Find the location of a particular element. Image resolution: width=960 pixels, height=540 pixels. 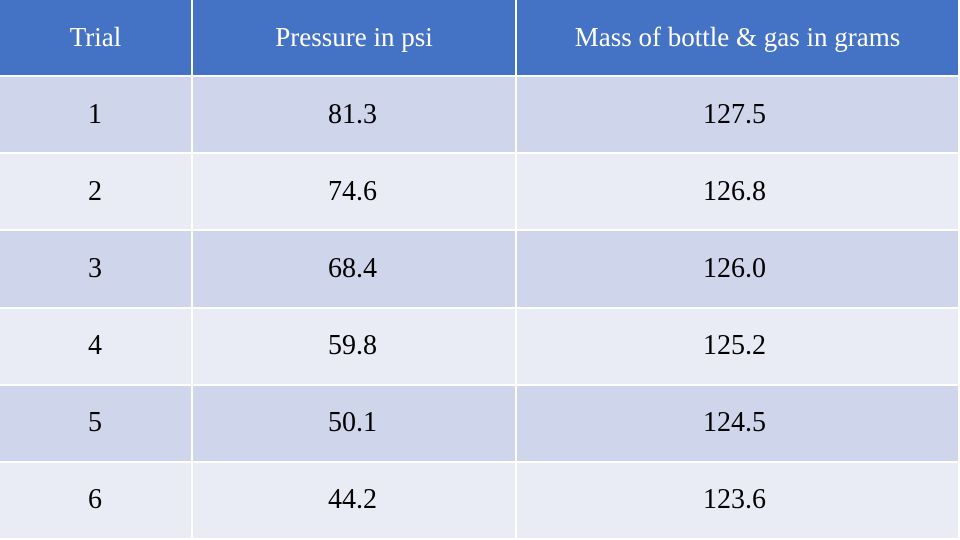

table-cell: 4 is located at coordinates (96, 347).